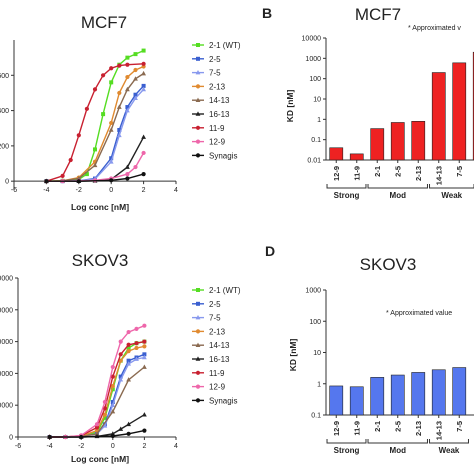  What do you see at coordinates (6, 342) in the screenshot?
I see `y-tick-label: 30000` at bounding box center [6, 342].